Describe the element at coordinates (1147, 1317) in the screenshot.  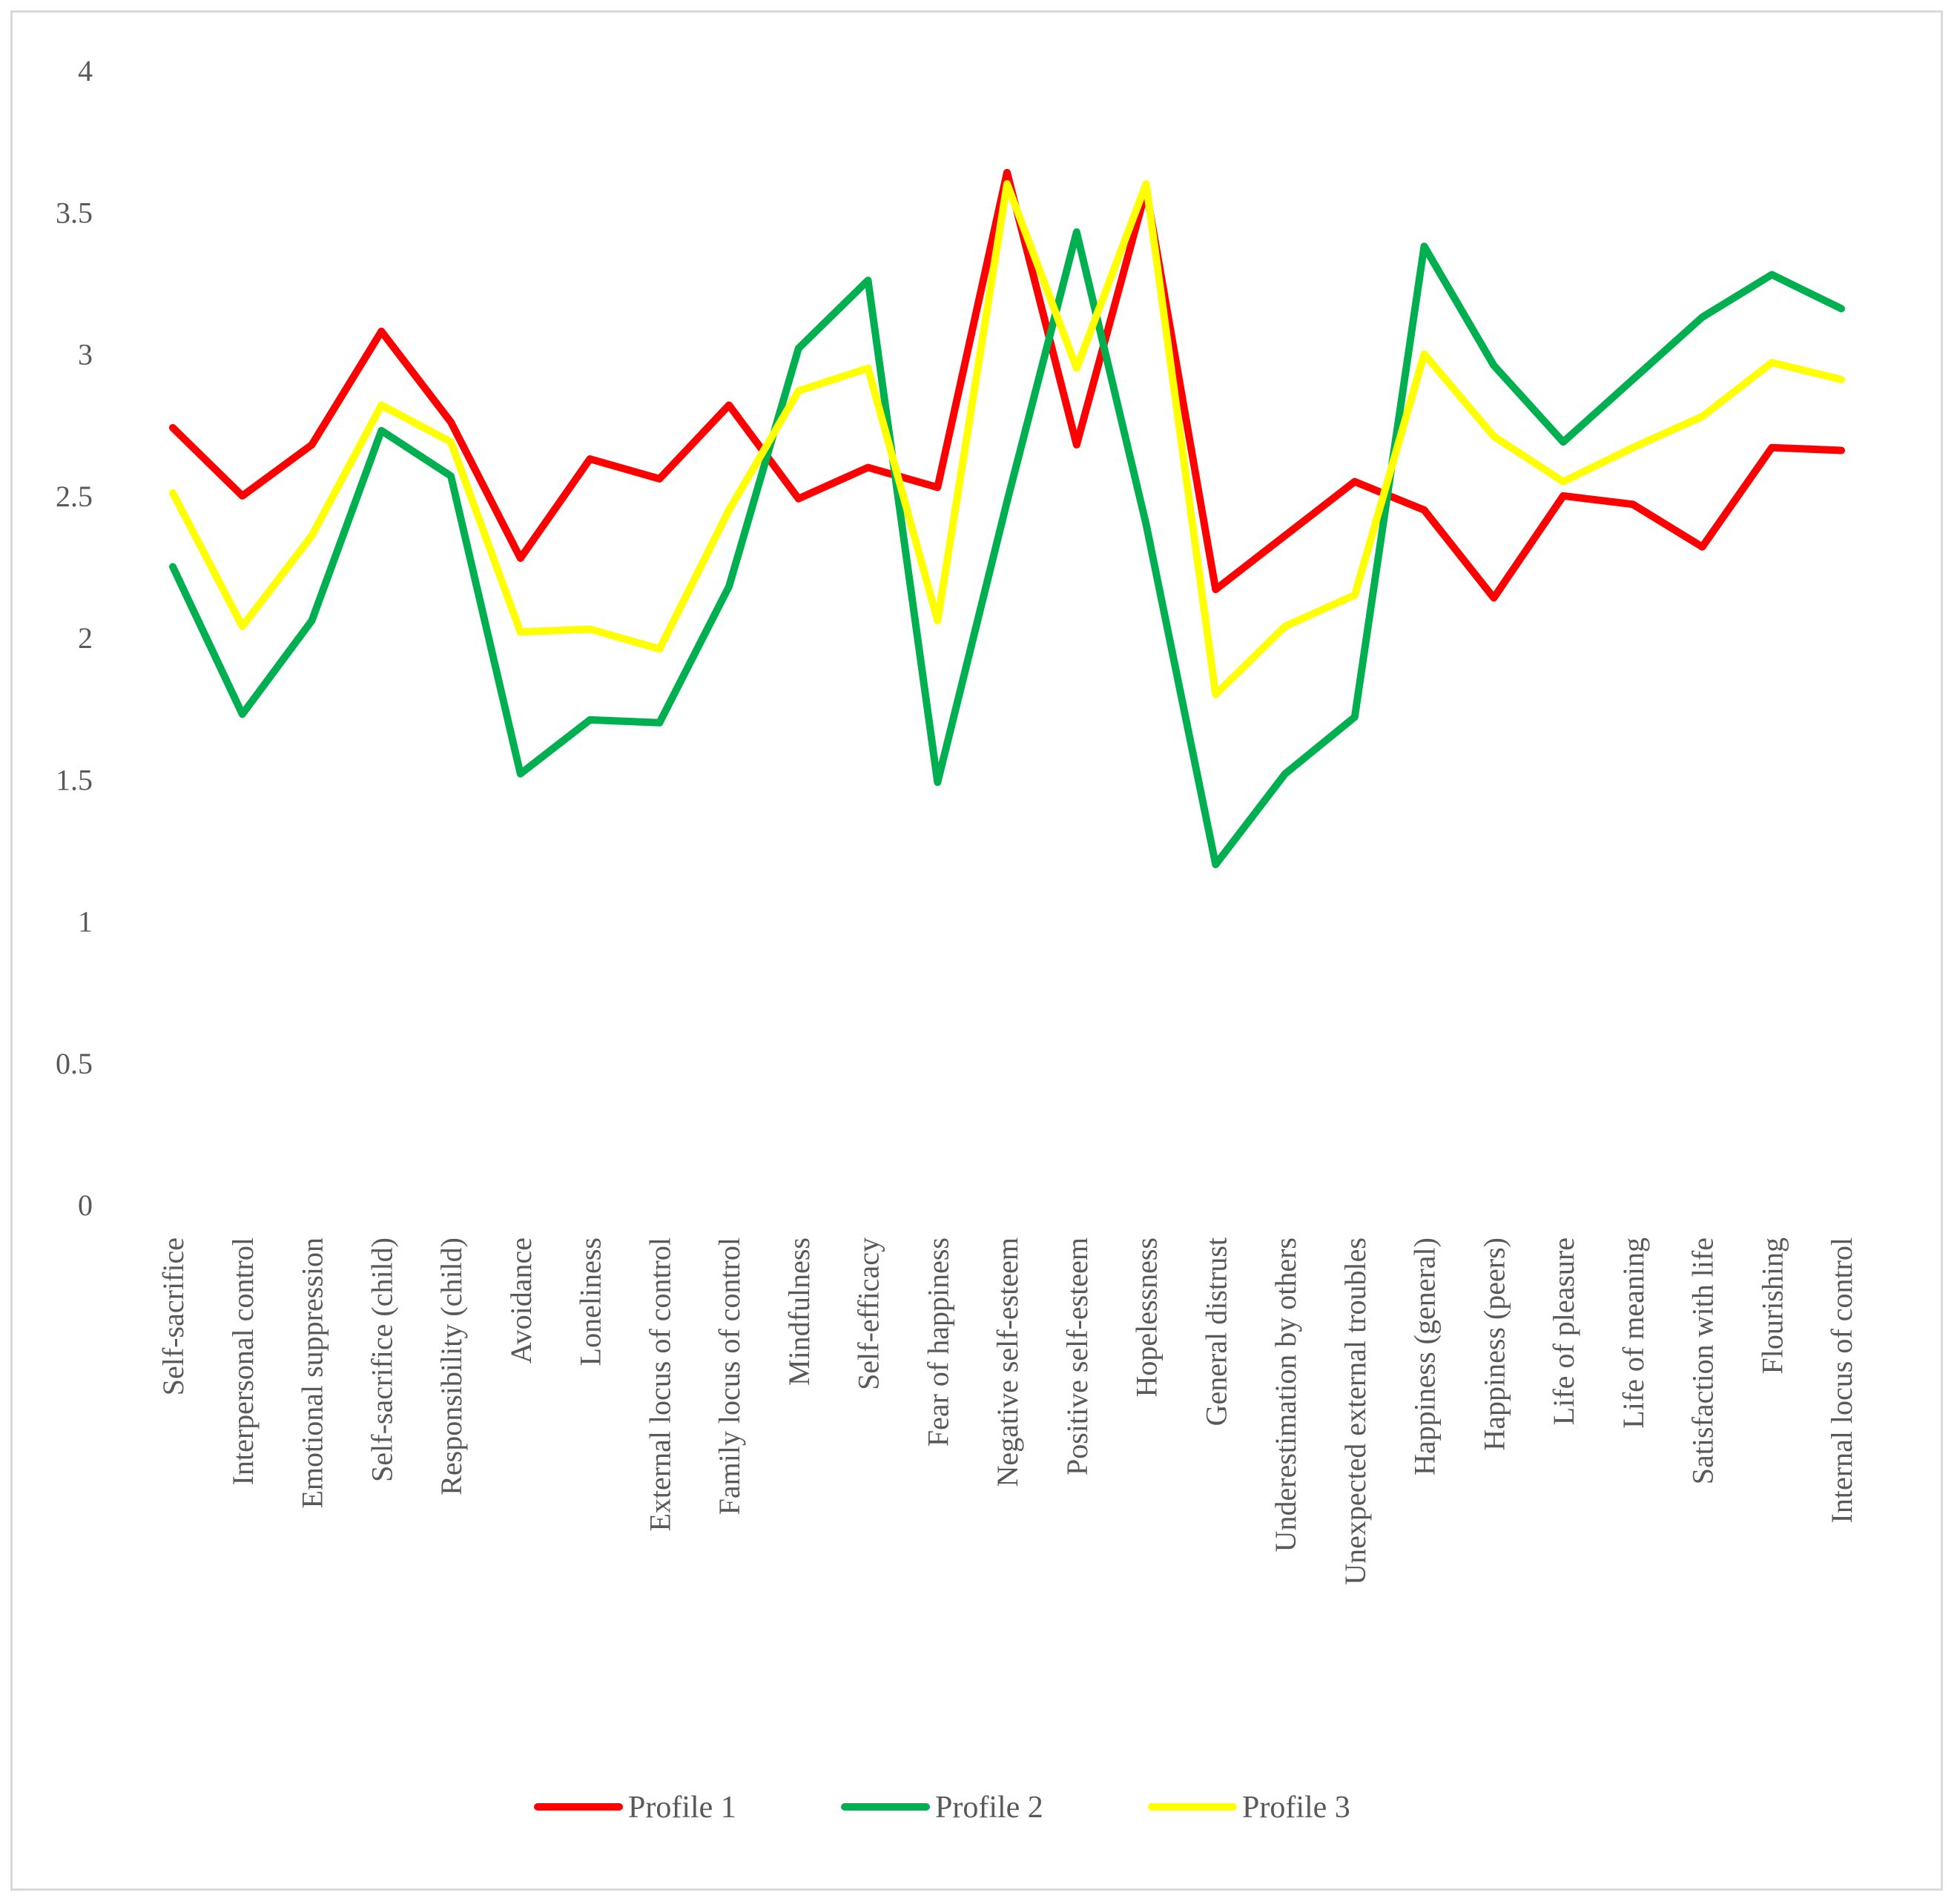
I see `x-category-label: Hopelessness` at that location.